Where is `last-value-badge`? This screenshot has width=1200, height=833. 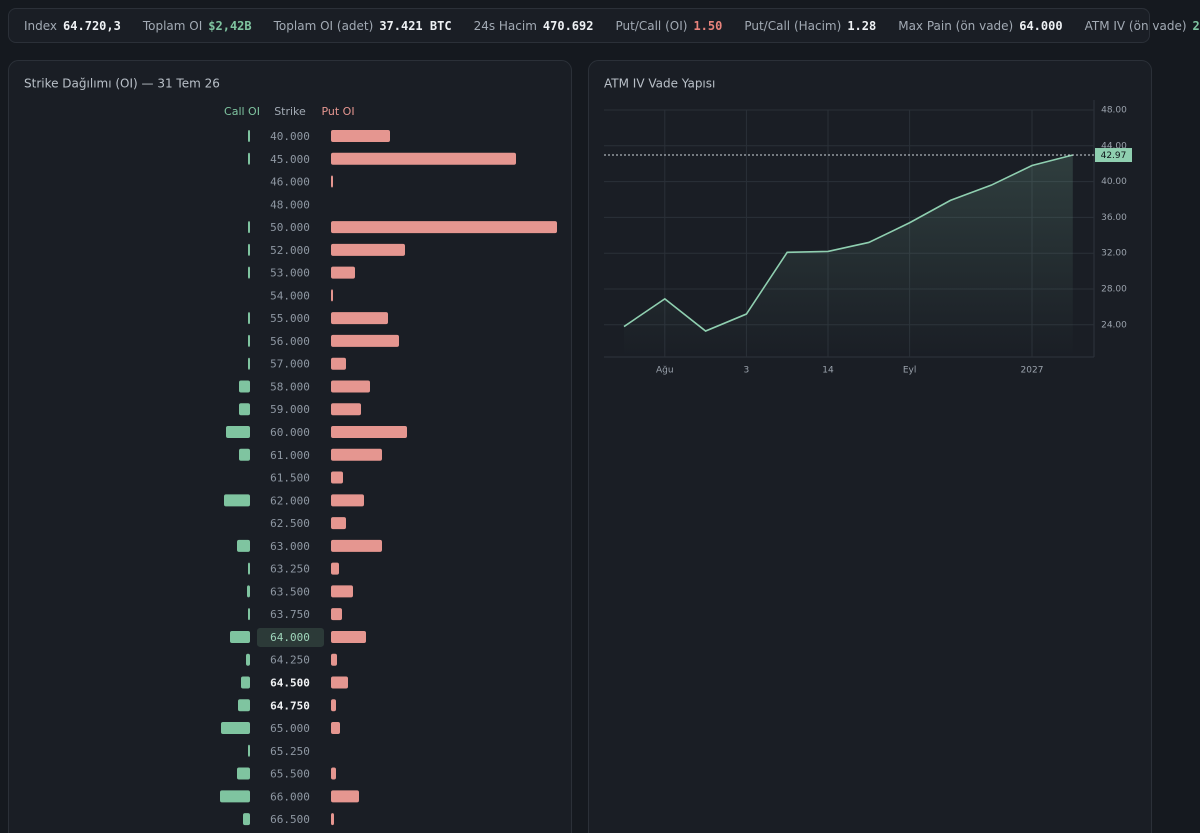 last-value-badge is located at coordinates (1113, 155).